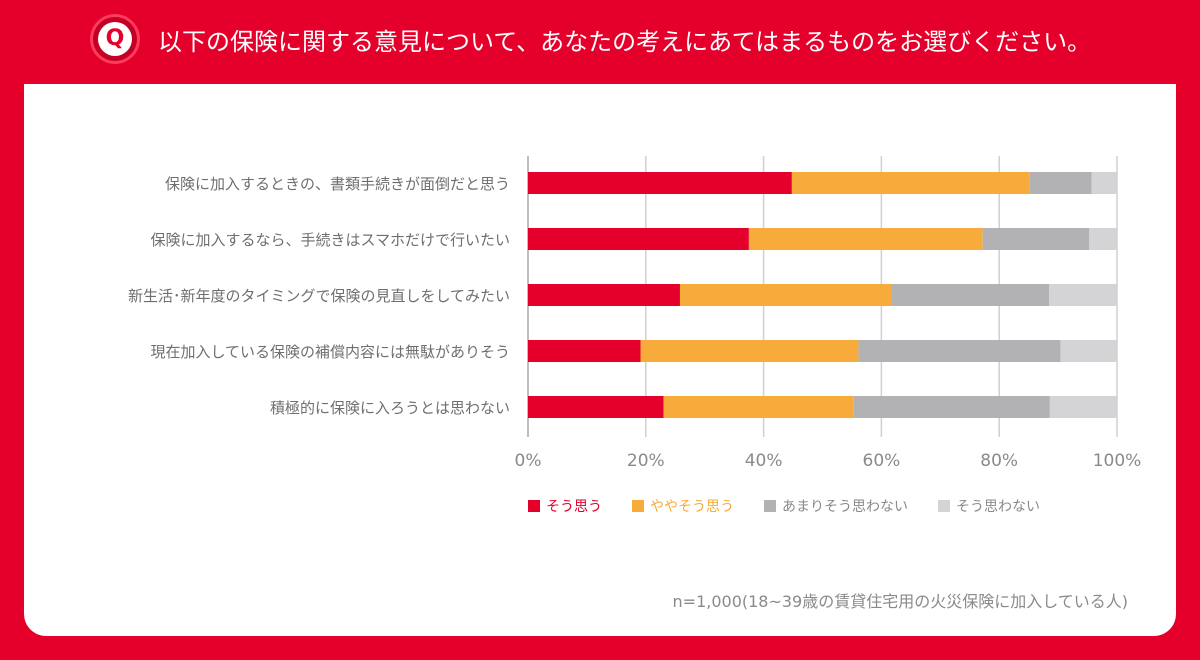 Image resolution: width=1200 pixels, height=660 pixels. I want to click on legend-item: ややそう思う, so click(683, 506).